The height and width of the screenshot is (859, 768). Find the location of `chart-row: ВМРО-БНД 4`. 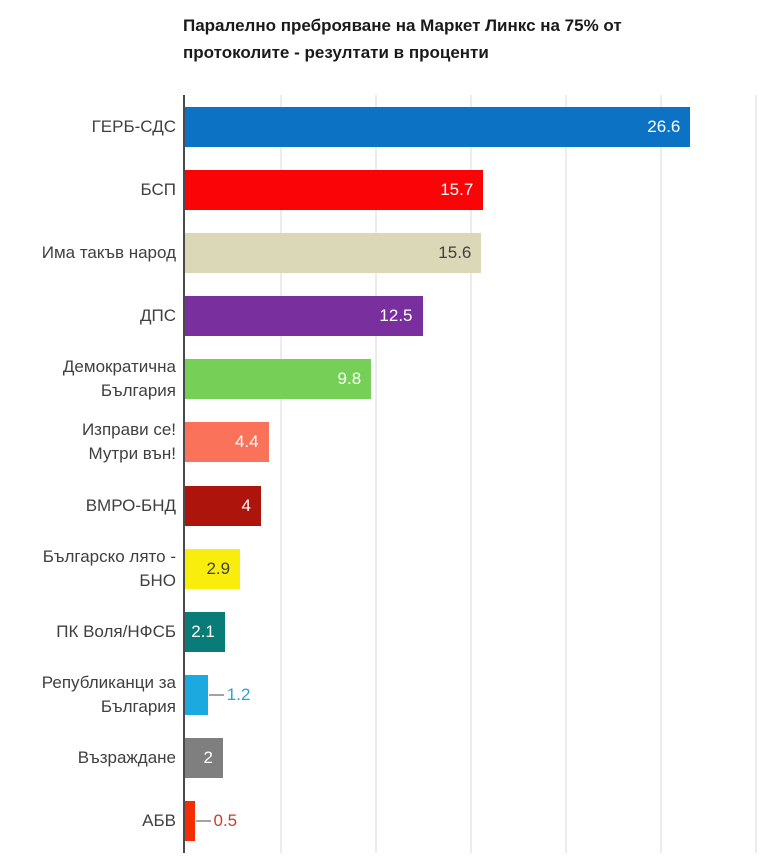

chart-row: ВМРО-БНД 4 is located at coordinates (384, 505).